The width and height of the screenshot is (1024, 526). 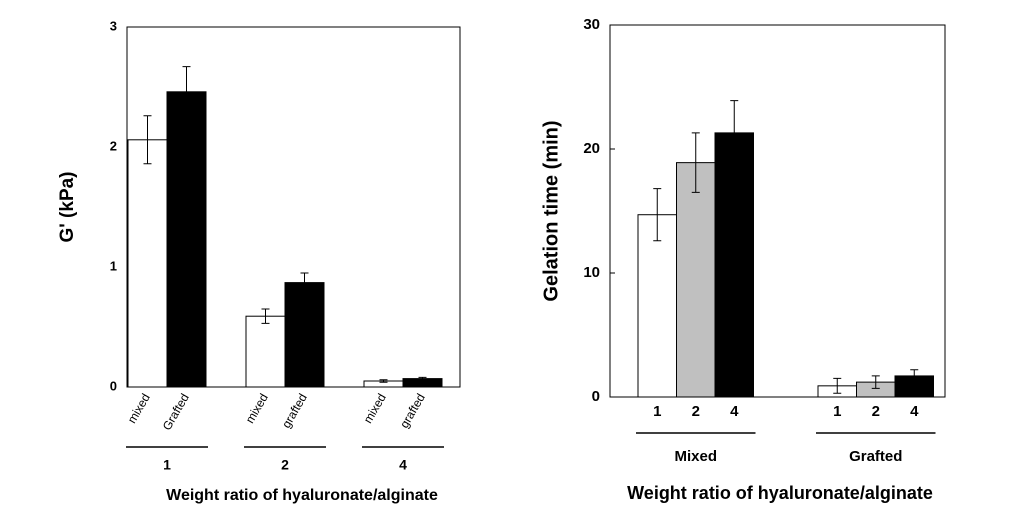 I want to click on group-label: Grafted, so click(x=875, y=456).